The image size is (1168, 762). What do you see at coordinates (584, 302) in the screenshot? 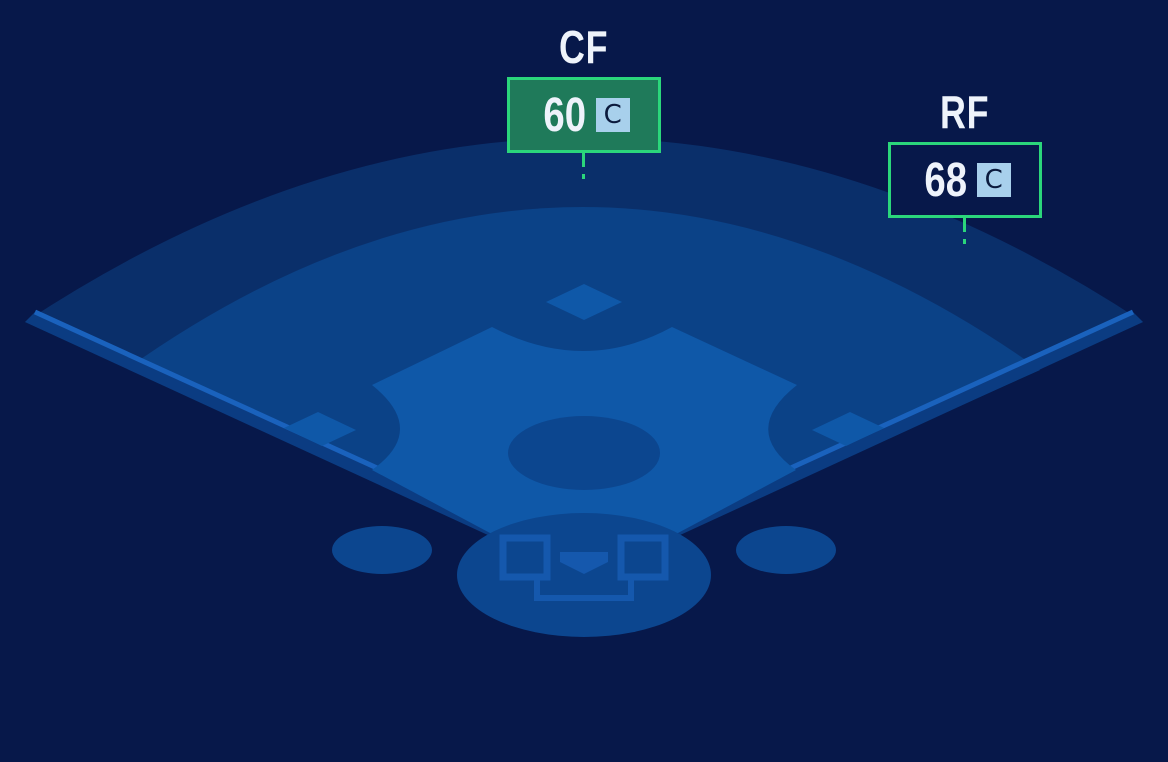
I see `second-base` at bounding box center [584, 302].